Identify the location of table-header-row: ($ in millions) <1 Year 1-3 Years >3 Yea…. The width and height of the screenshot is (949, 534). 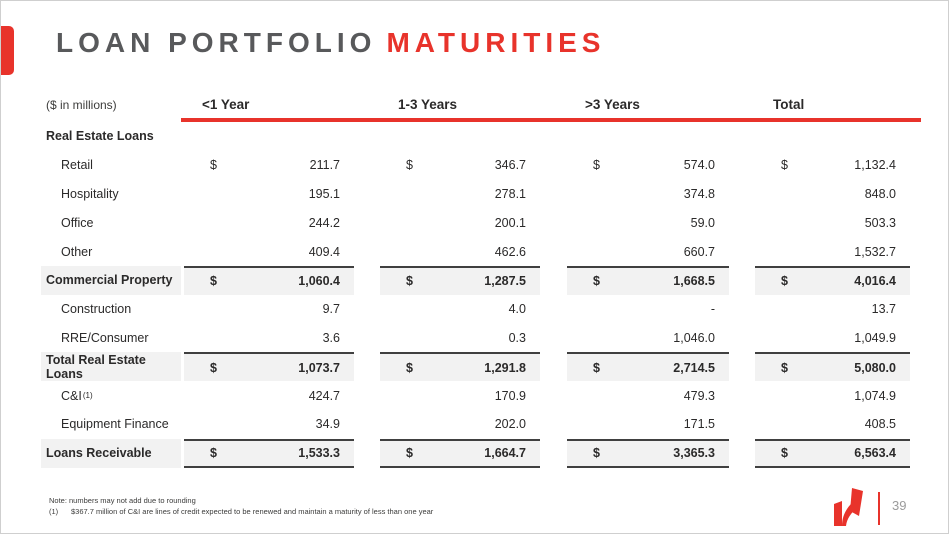
(475, 104).